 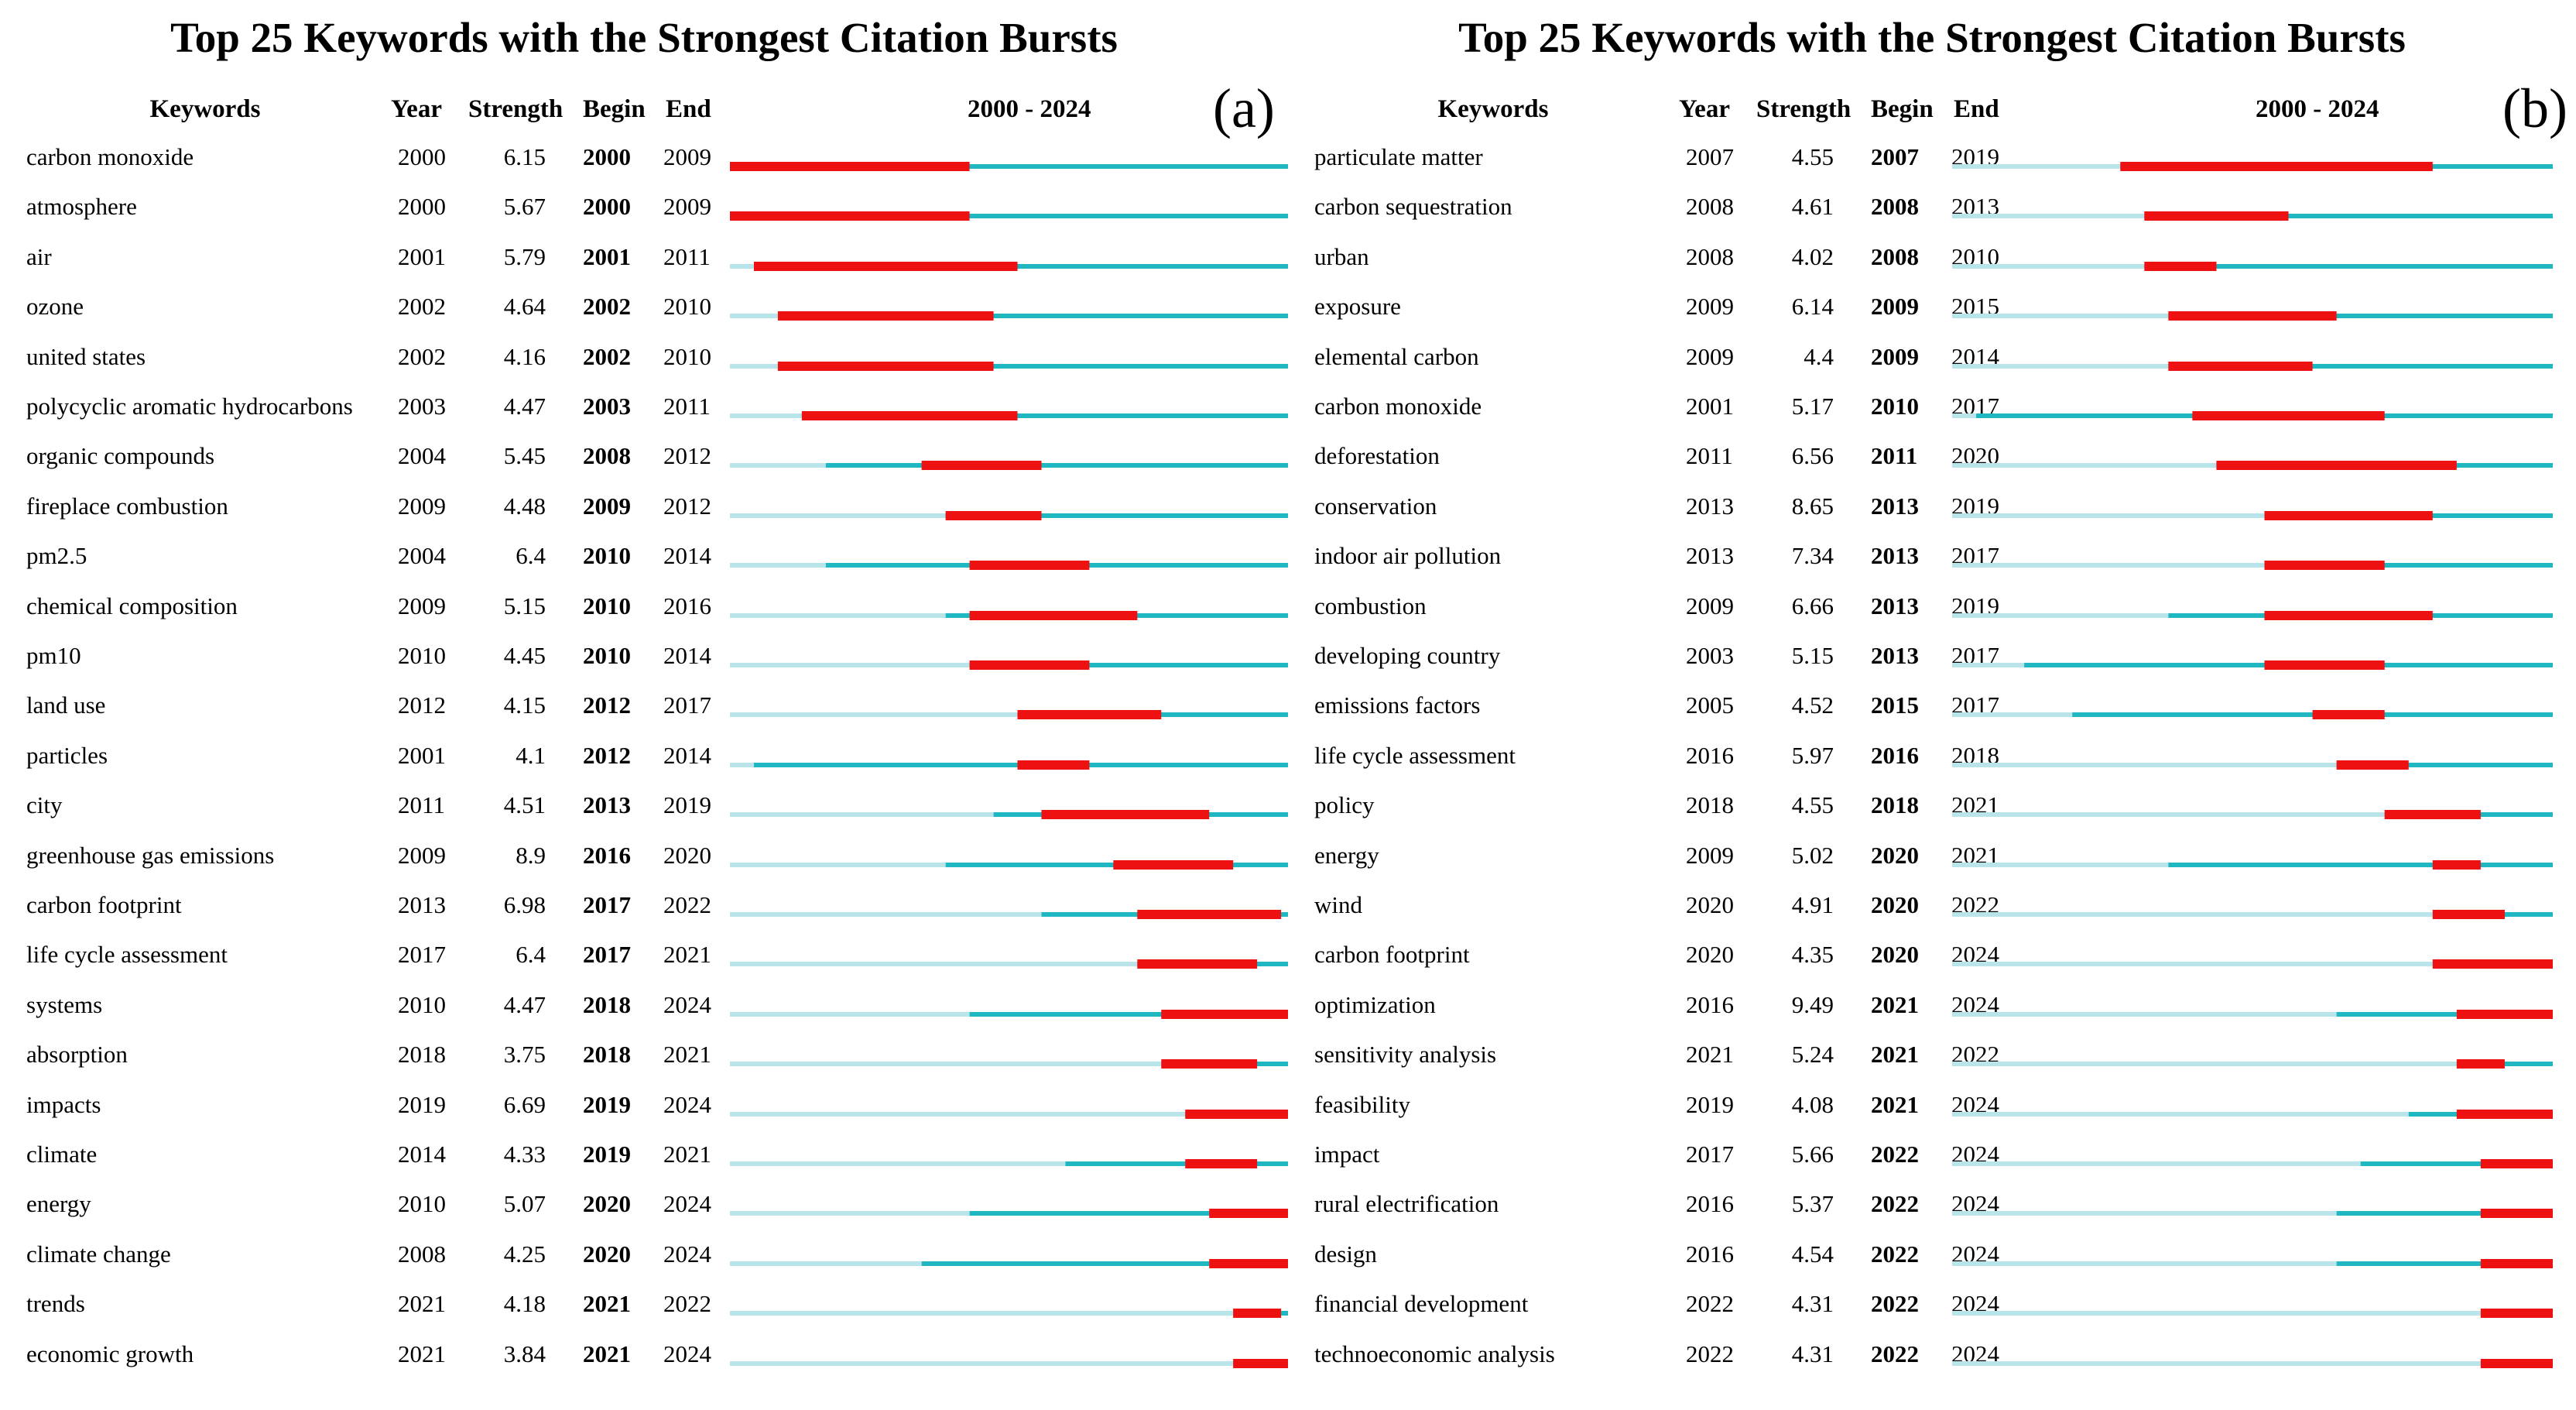 What do you see at coordinates (1932, 910) in the screenshot?
I see `table-row: wind 2020 4.91 2020 2022` at bounding box center [1932, 910].